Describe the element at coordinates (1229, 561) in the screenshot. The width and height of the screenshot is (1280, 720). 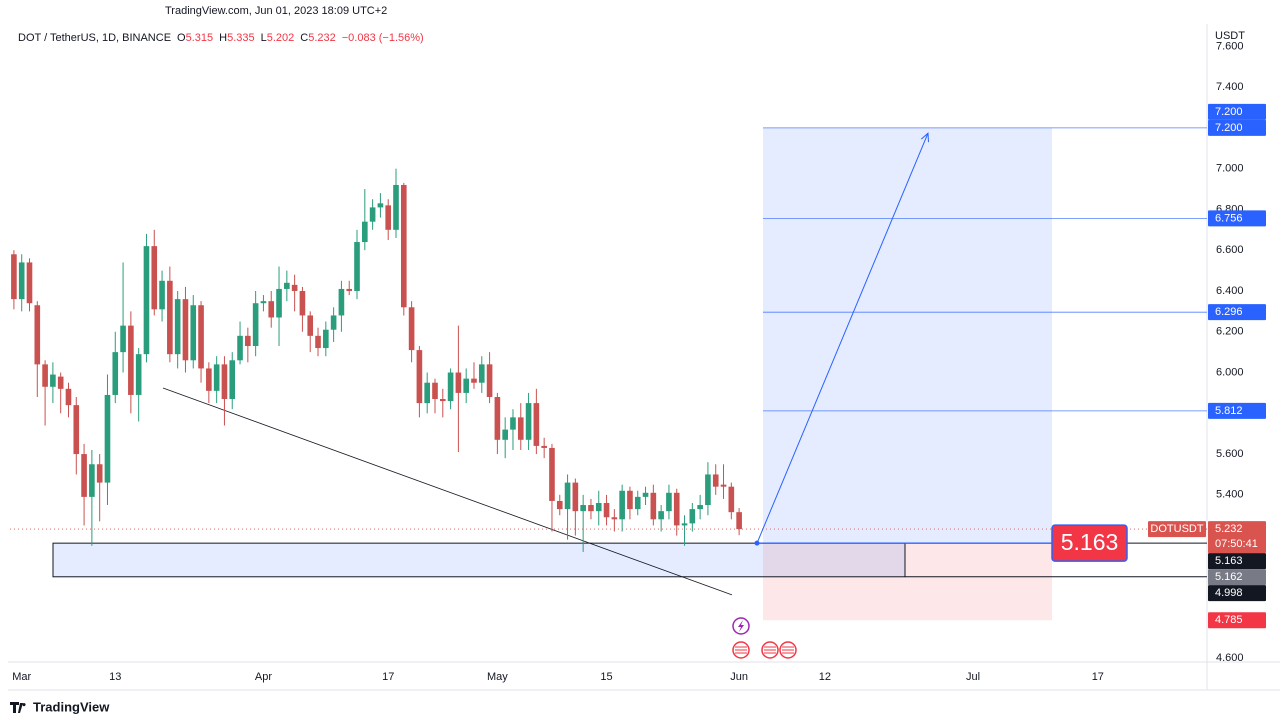
I see `price-label: 5.163` at that location.